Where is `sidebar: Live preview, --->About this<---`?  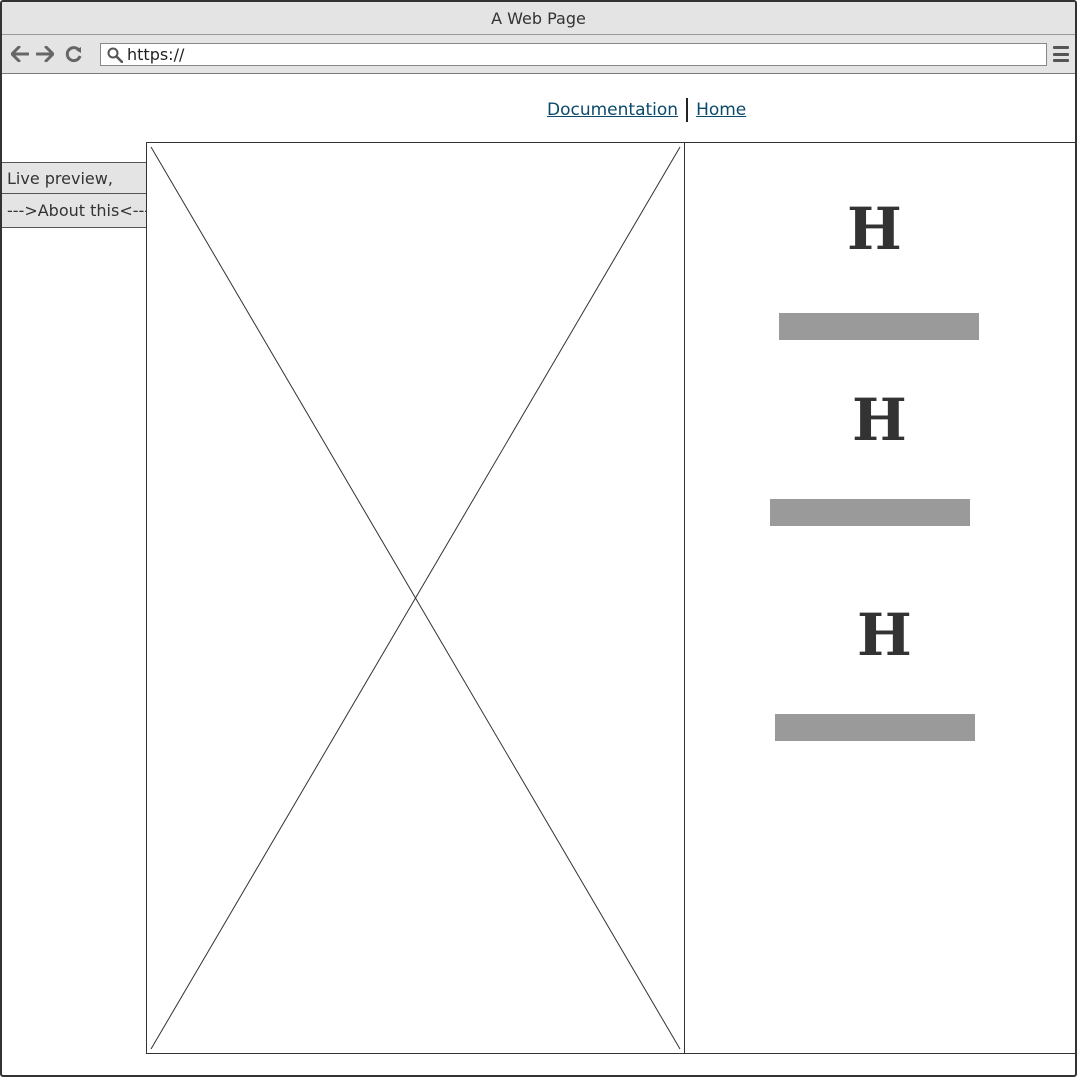 sidebar: Live preview, --->About this<--- is located at coordinates (74, 195).